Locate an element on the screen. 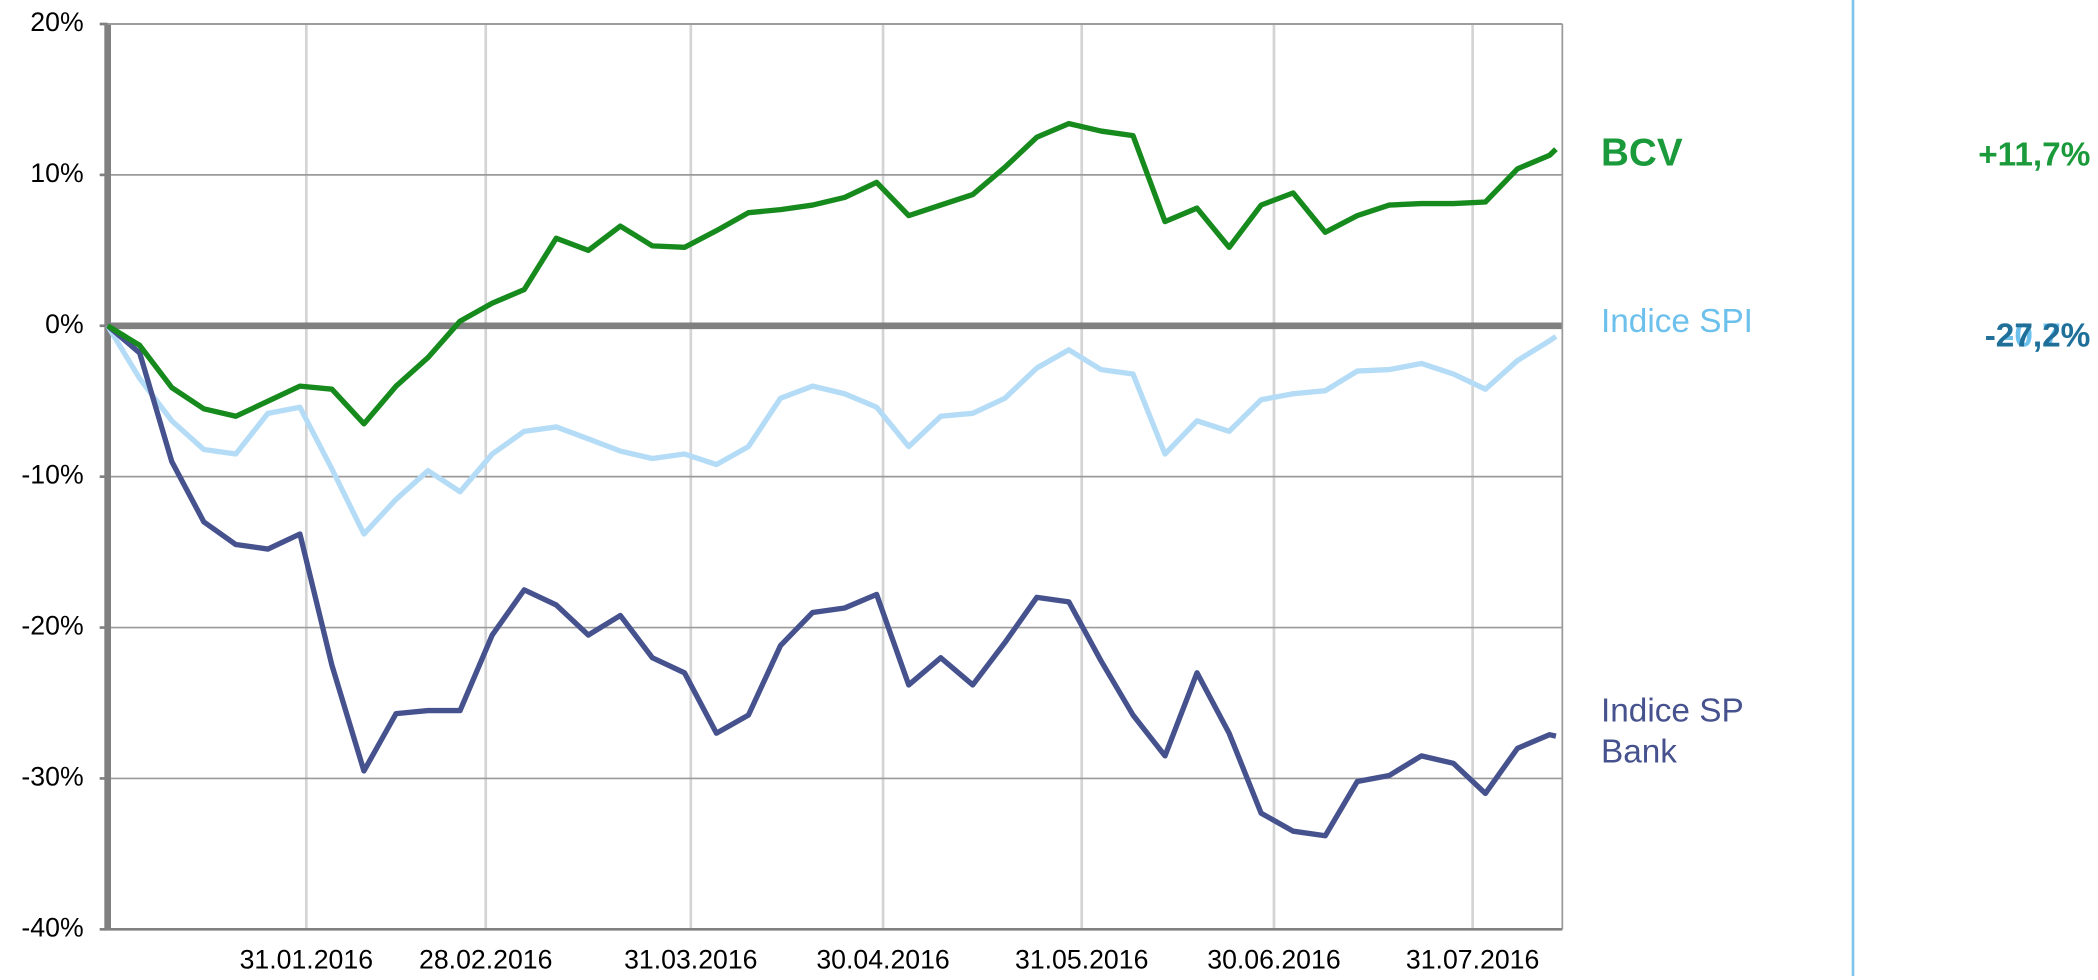 This screenshot has height=980, width=2098. y-tick-label: 20% is located at coordinates (56, 22).